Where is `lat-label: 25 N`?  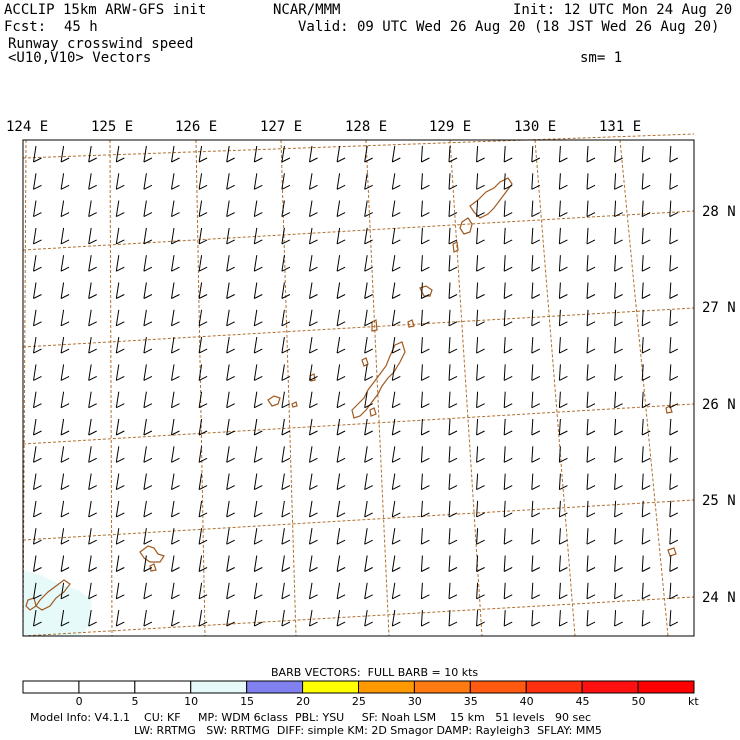 lat-label: 25 N is located at coordinates (719, 501).